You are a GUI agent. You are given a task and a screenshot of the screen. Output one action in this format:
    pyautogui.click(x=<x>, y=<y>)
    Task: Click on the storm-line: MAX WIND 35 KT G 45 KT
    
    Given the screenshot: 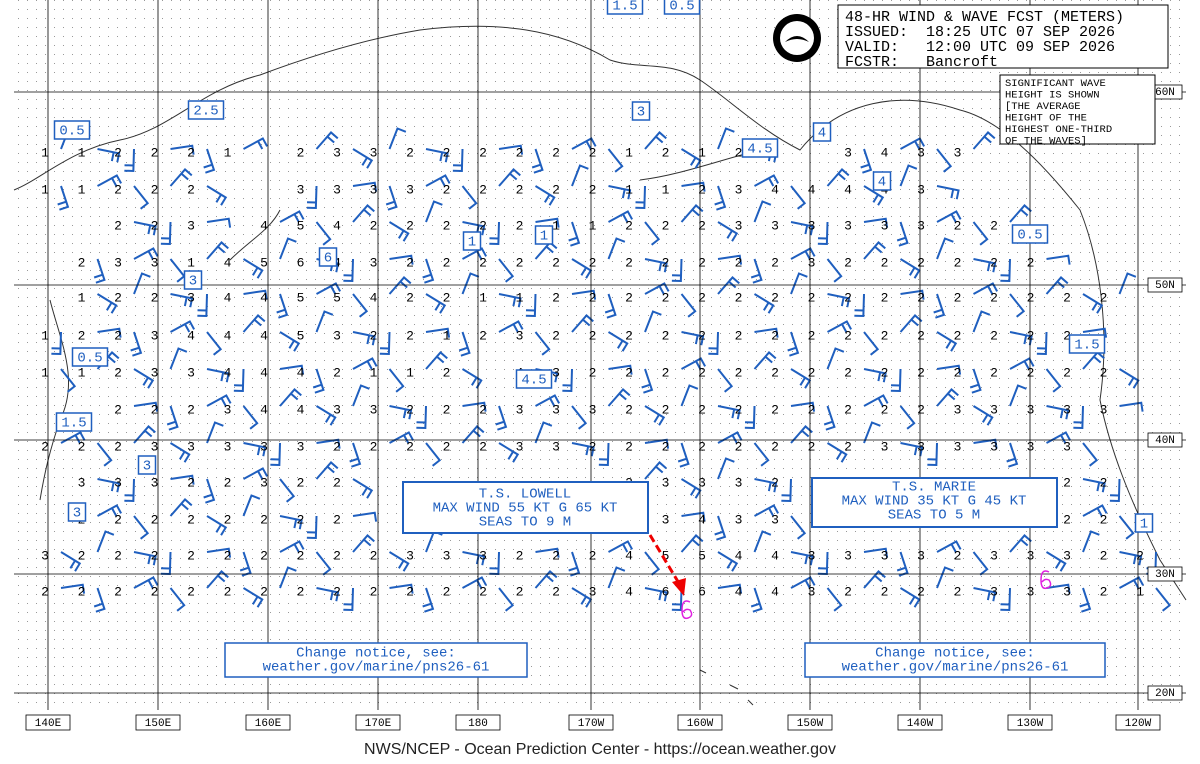 What is the action you would take?
    pyautogui.click(x=934, y=502)
    